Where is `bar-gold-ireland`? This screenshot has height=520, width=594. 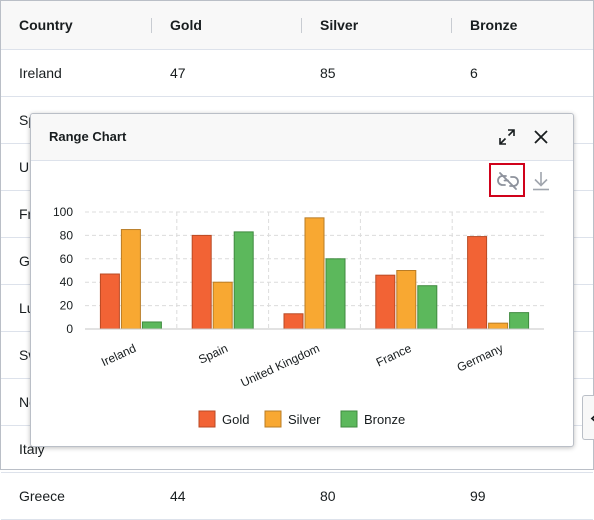 bar-gold-ireland is located at coordinates (109, 301).